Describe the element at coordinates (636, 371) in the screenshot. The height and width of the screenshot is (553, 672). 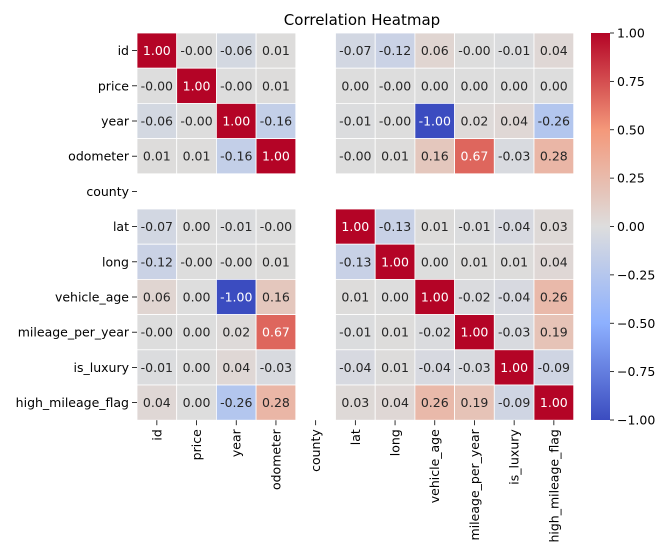
I see `colorbar-tick-label: −0.75` at that location.